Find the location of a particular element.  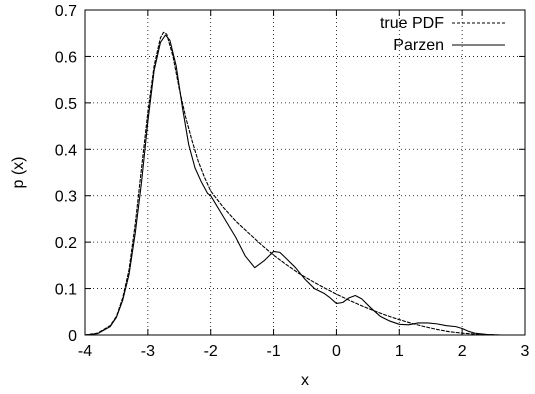

y-tick-label: 0.6 is located at coordinates (66, 57).